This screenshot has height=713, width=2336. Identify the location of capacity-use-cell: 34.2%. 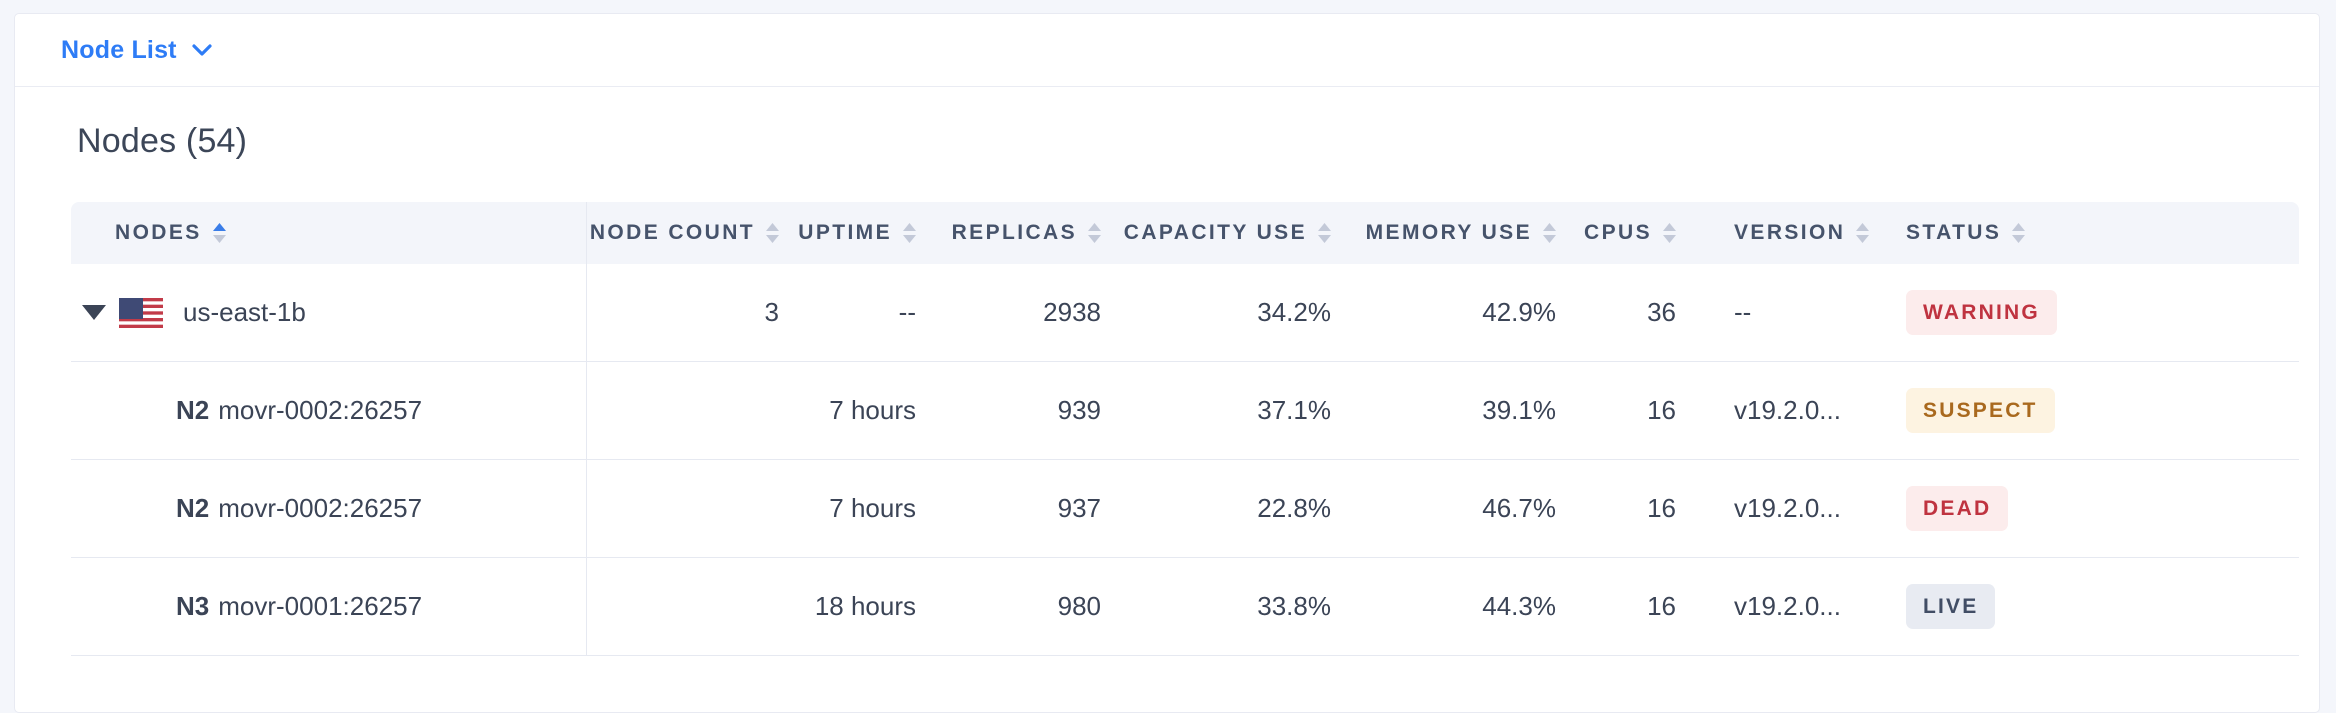
(1216, 313).